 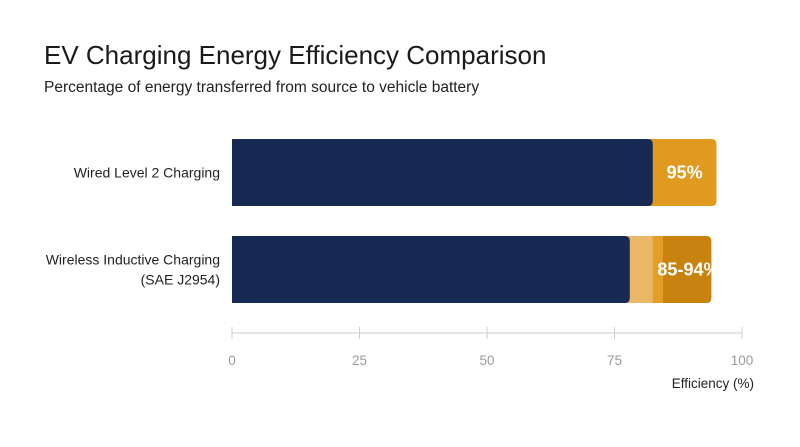 What do you see at coordinates (431, 269) in the screenshot?
I see `bar-wireless-base` at bounding box center [431, 269].